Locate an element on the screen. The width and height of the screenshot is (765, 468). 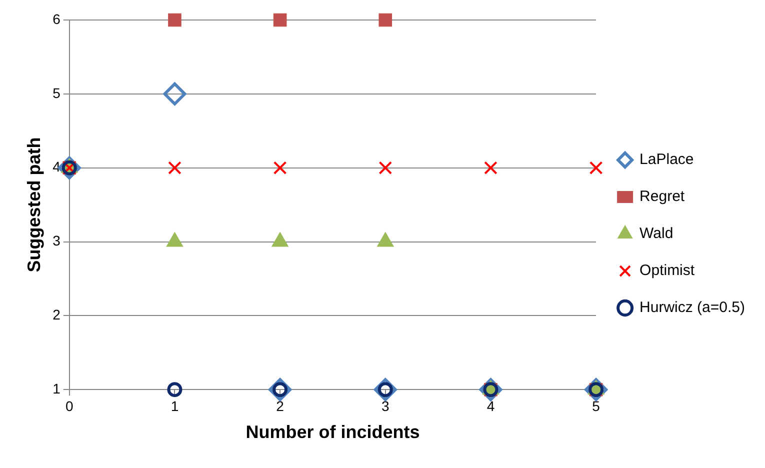
legend-label: Wald is located at coordinates (657, 233).